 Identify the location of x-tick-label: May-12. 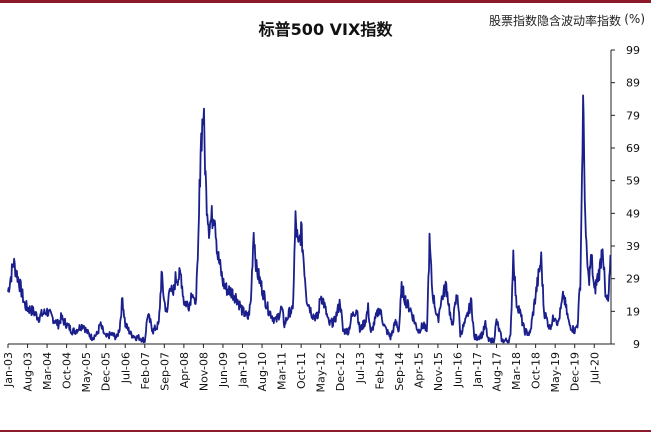
(321, 372).